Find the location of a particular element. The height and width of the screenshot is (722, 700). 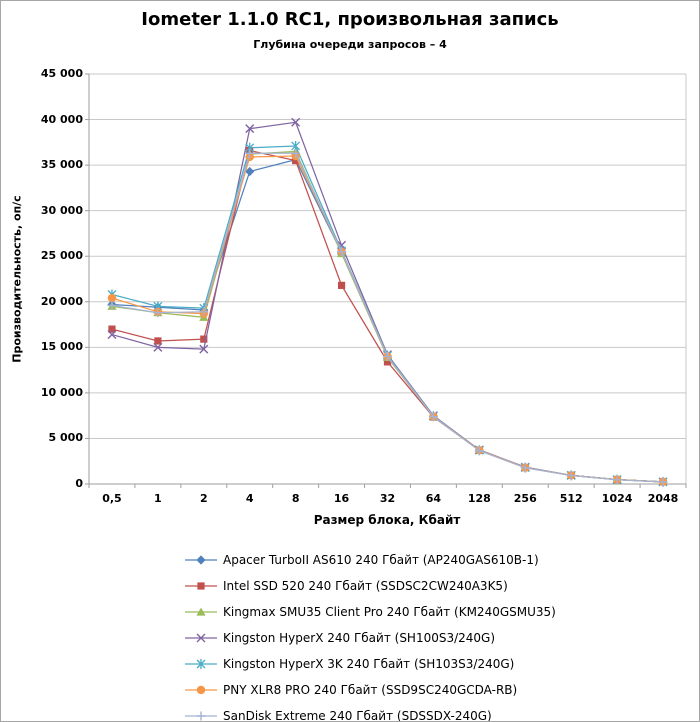

y-tick-label: 20 000 is located at coordinates (61, 301).